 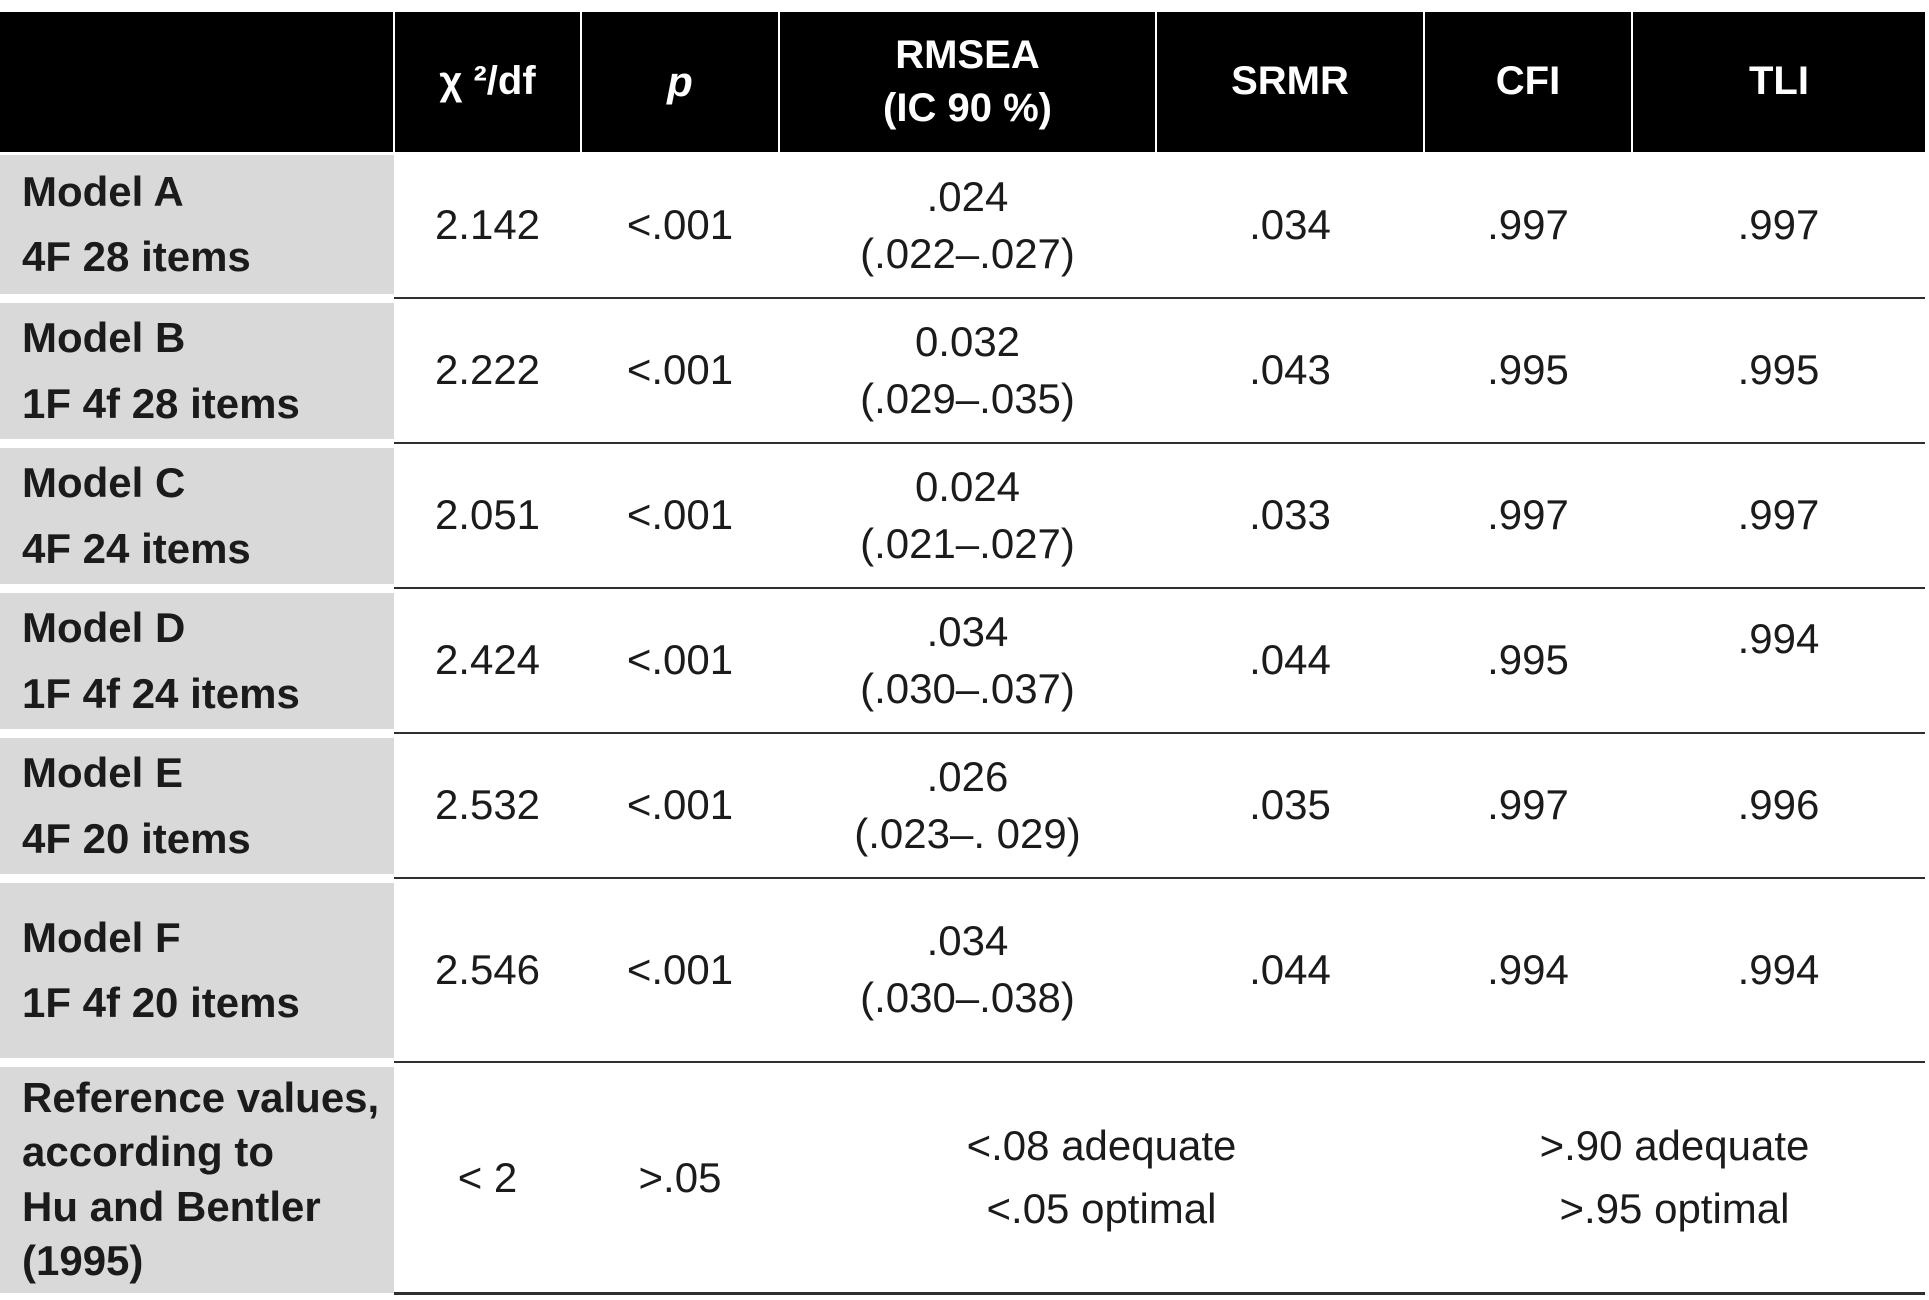 I want to click on header-srmr: SRMR, so click(x=1289, y=83).